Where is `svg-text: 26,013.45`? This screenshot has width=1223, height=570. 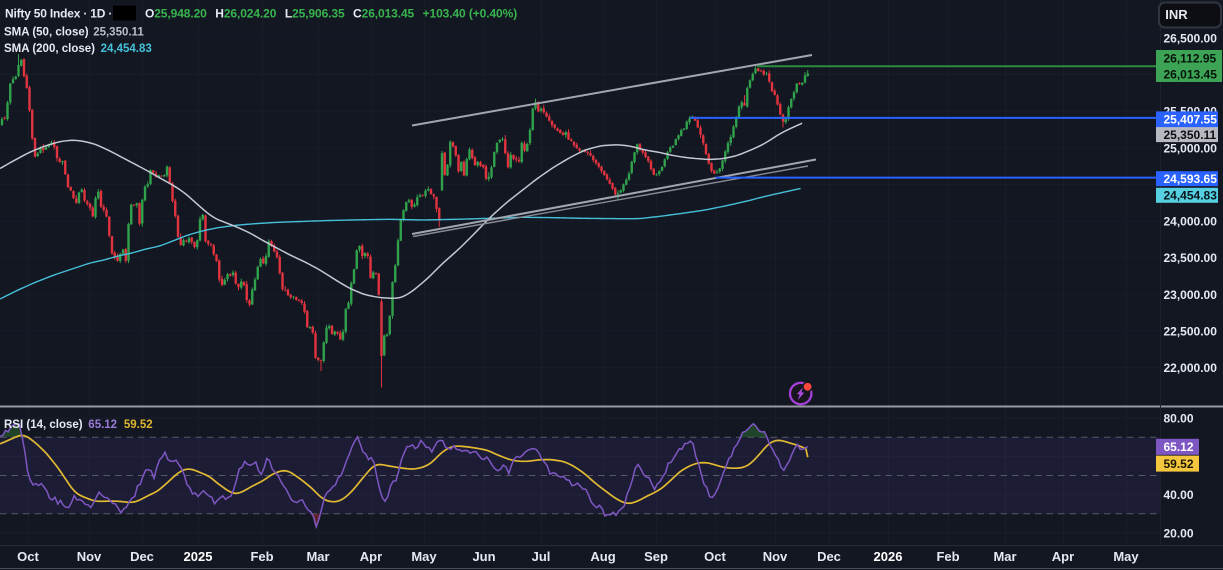 svg-text: 26,013.45 is located at coordinates (1191, 74).